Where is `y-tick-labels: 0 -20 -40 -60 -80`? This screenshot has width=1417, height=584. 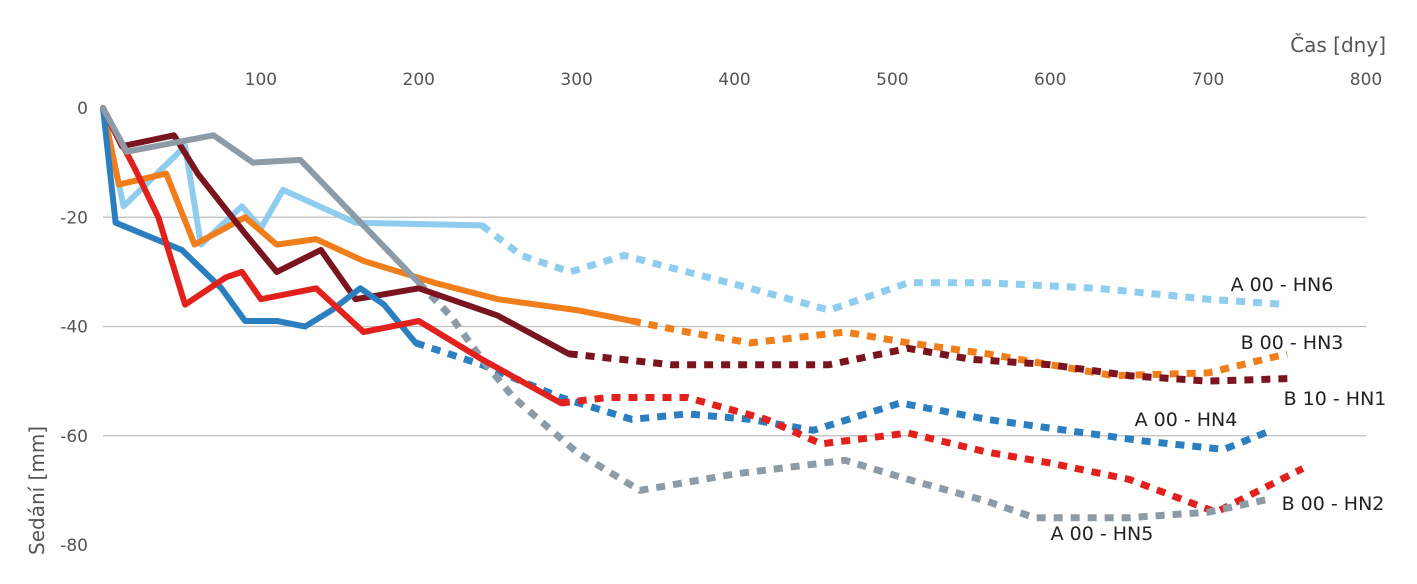
y-tick-labels: 0 -20 -40 -60 -80 is located at coordinates (74, 327).